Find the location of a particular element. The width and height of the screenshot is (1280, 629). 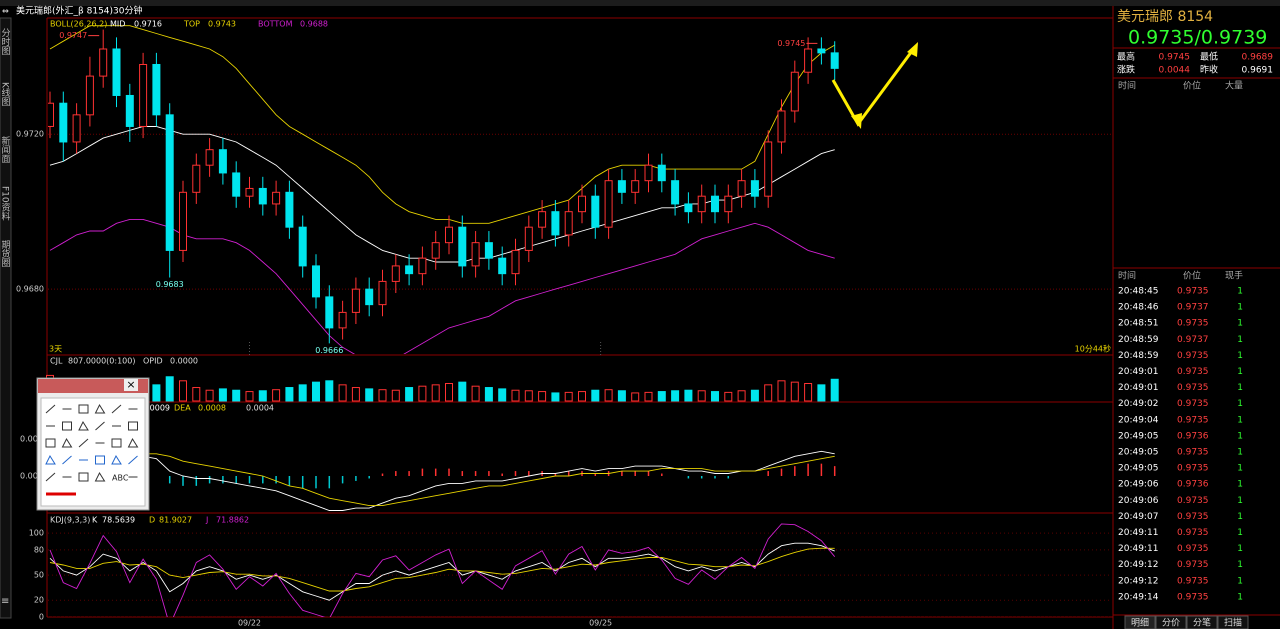

quote-value: 0.0044 is located at coordinates (1175, 71).